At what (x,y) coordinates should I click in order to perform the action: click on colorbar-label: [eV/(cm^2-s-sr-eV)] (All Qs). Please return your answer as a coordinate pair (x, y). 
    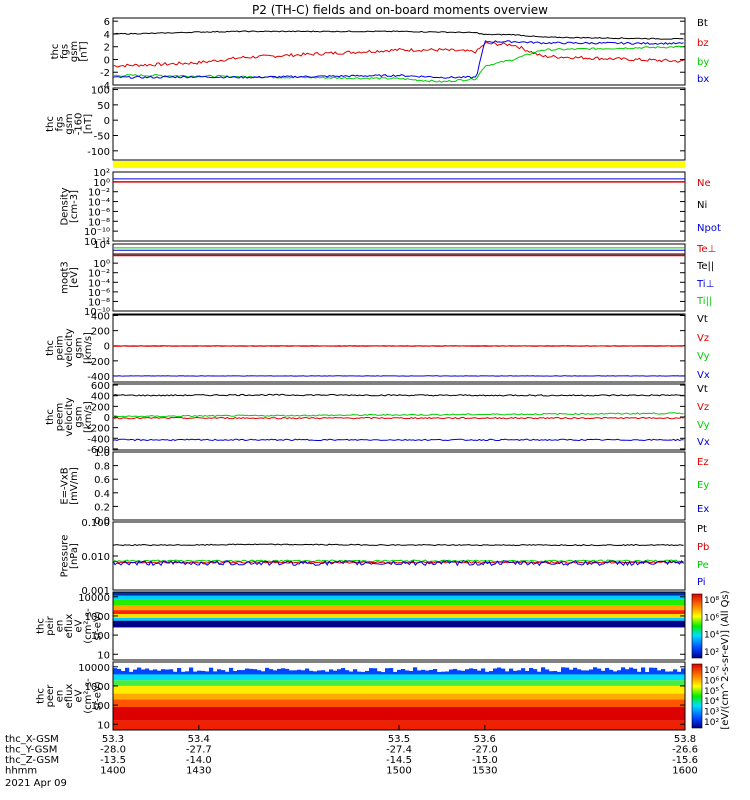
    Looking at the image, I should click on (725, 659).